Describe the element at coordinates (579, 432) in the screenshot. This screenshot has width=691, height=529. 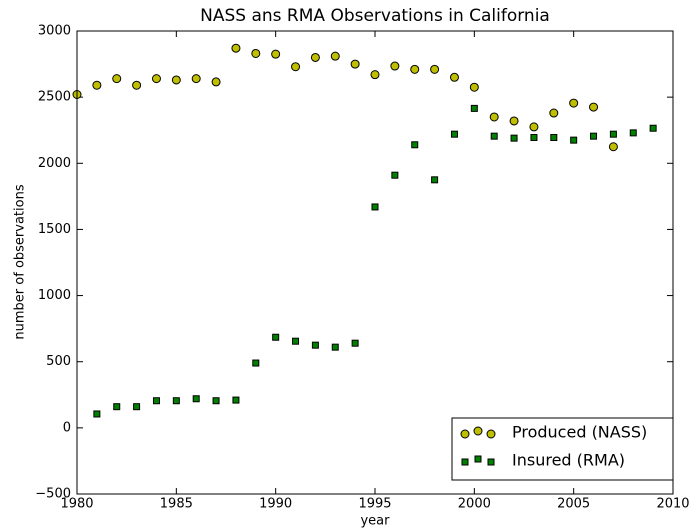
I see `legend-label: Produced (NASS)` at that location.